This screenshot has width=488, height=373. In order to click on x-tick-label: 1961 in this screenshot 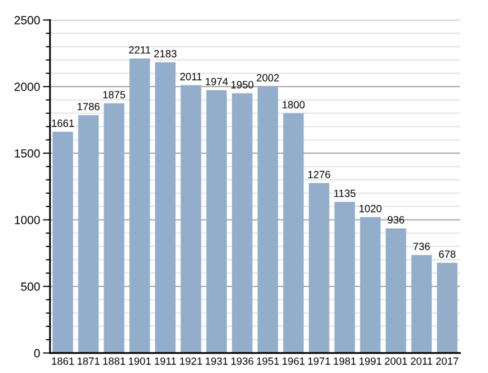, I will do `click(293, 361)`.